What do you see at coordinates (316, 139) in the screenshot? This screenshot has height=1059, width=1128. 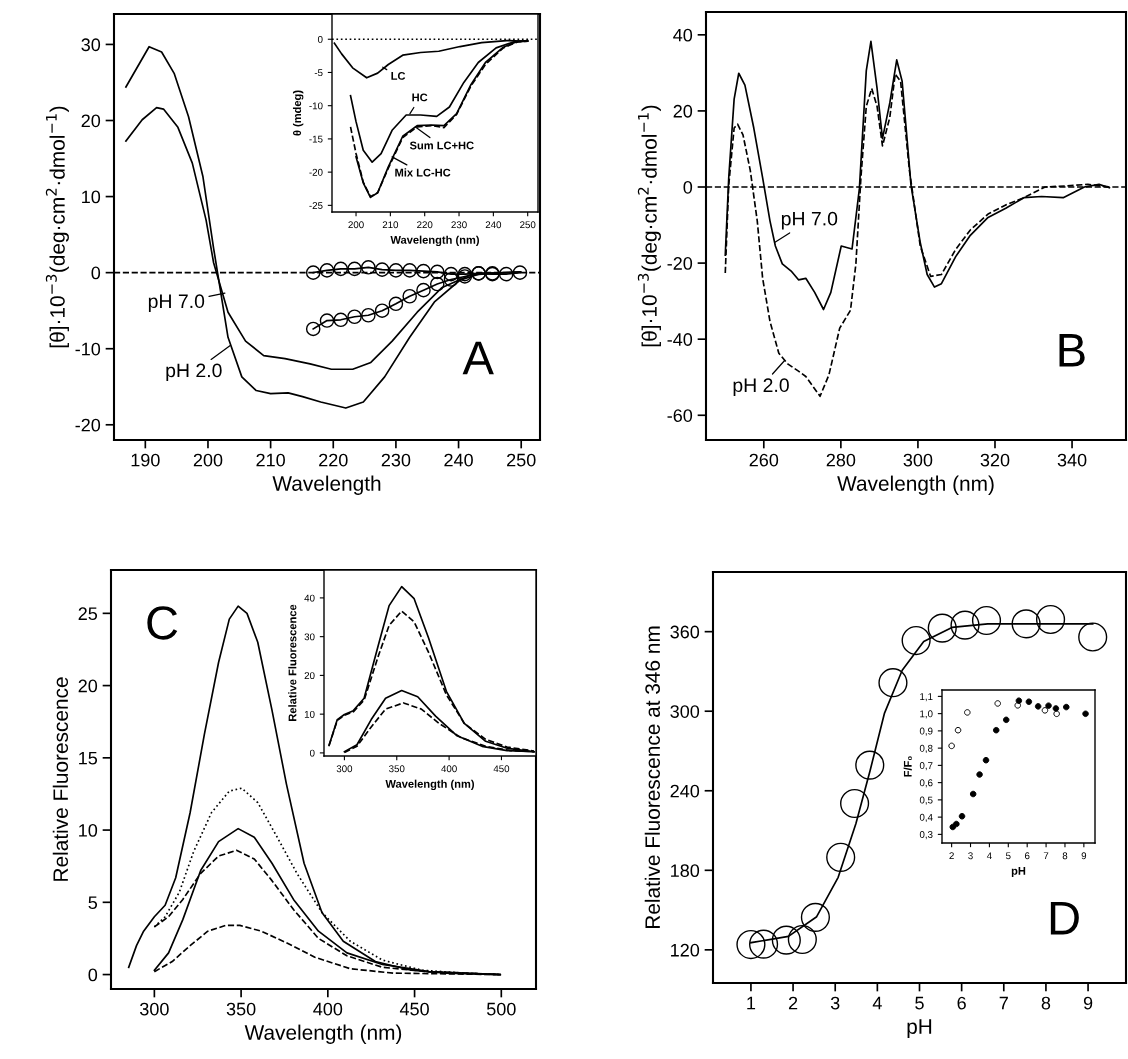 I see `y-tick-label: -15` at bounding box center [316, 139].